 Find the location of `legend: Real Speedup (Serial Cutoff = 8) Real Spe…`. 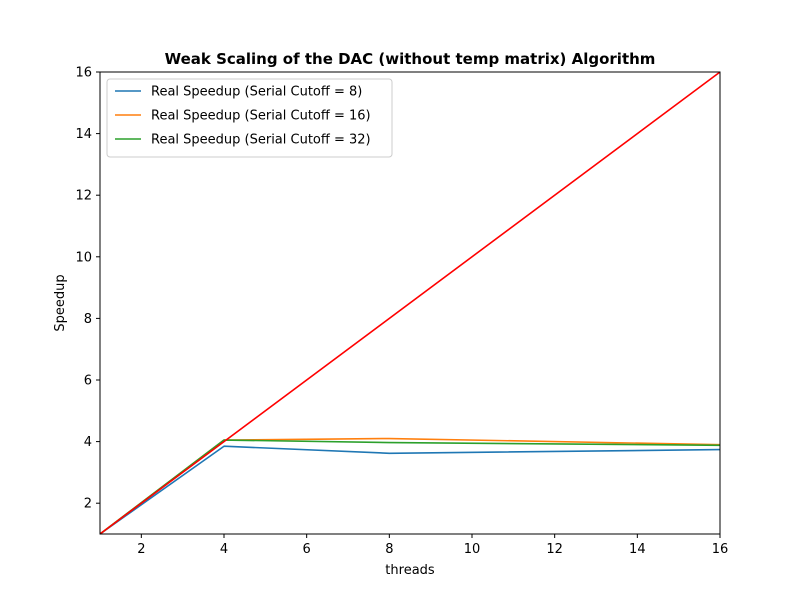

legend: Real Speedup (Serial Cutoff = 8) Real Spe… is located at coordinates (249, 118).